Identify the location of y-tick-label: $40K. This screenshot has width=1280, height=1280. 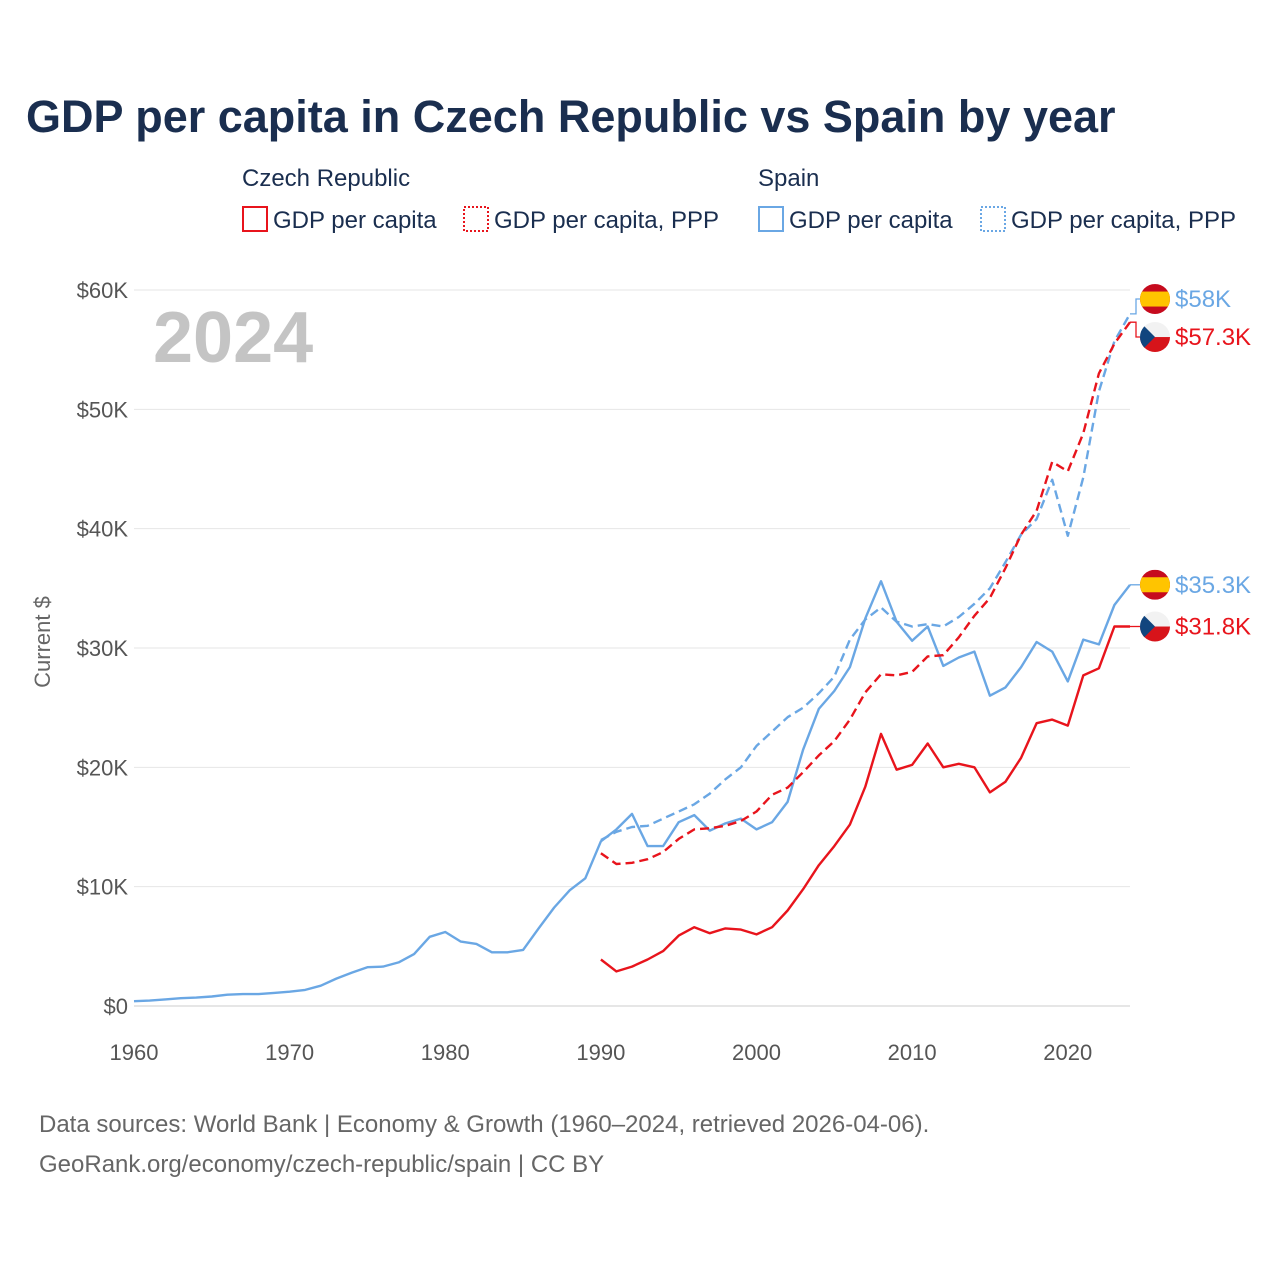
(103, 529).